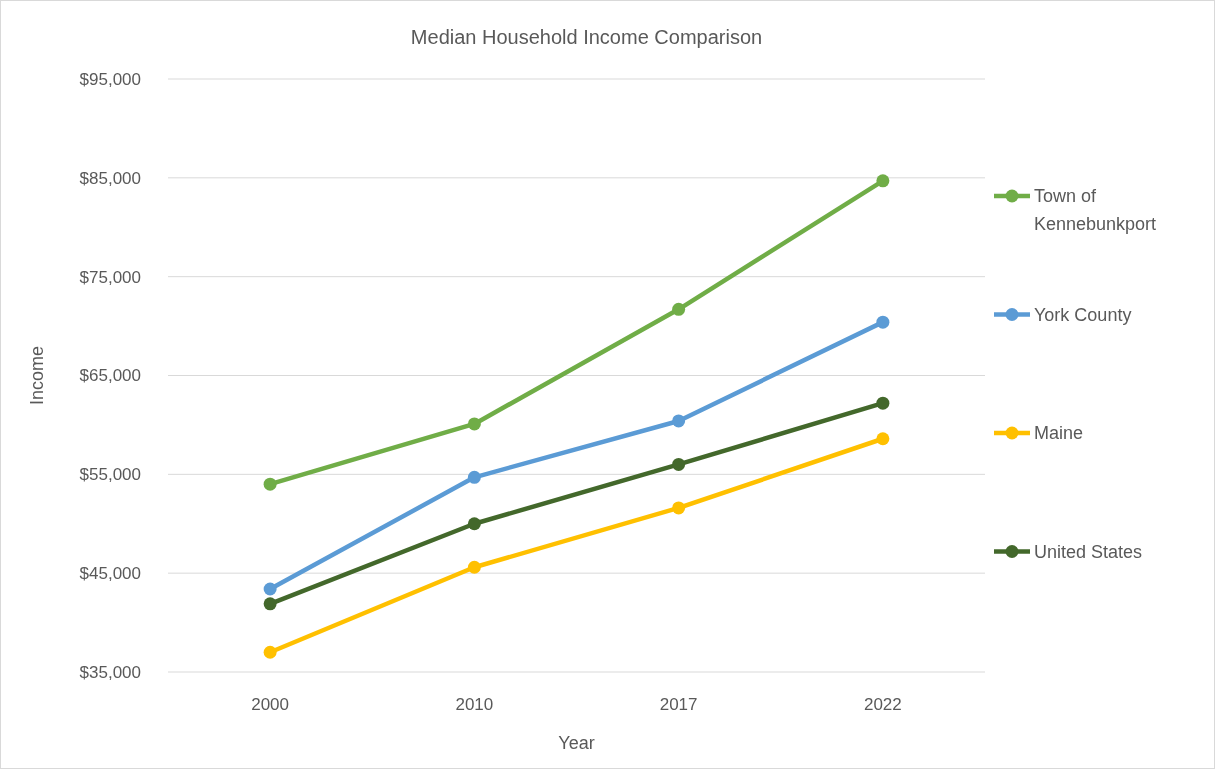 The image size is (1215, 769). Describe the element at coordinates (882, 704) in the screenshot. I see `x-tick-label: 2022` at that location.